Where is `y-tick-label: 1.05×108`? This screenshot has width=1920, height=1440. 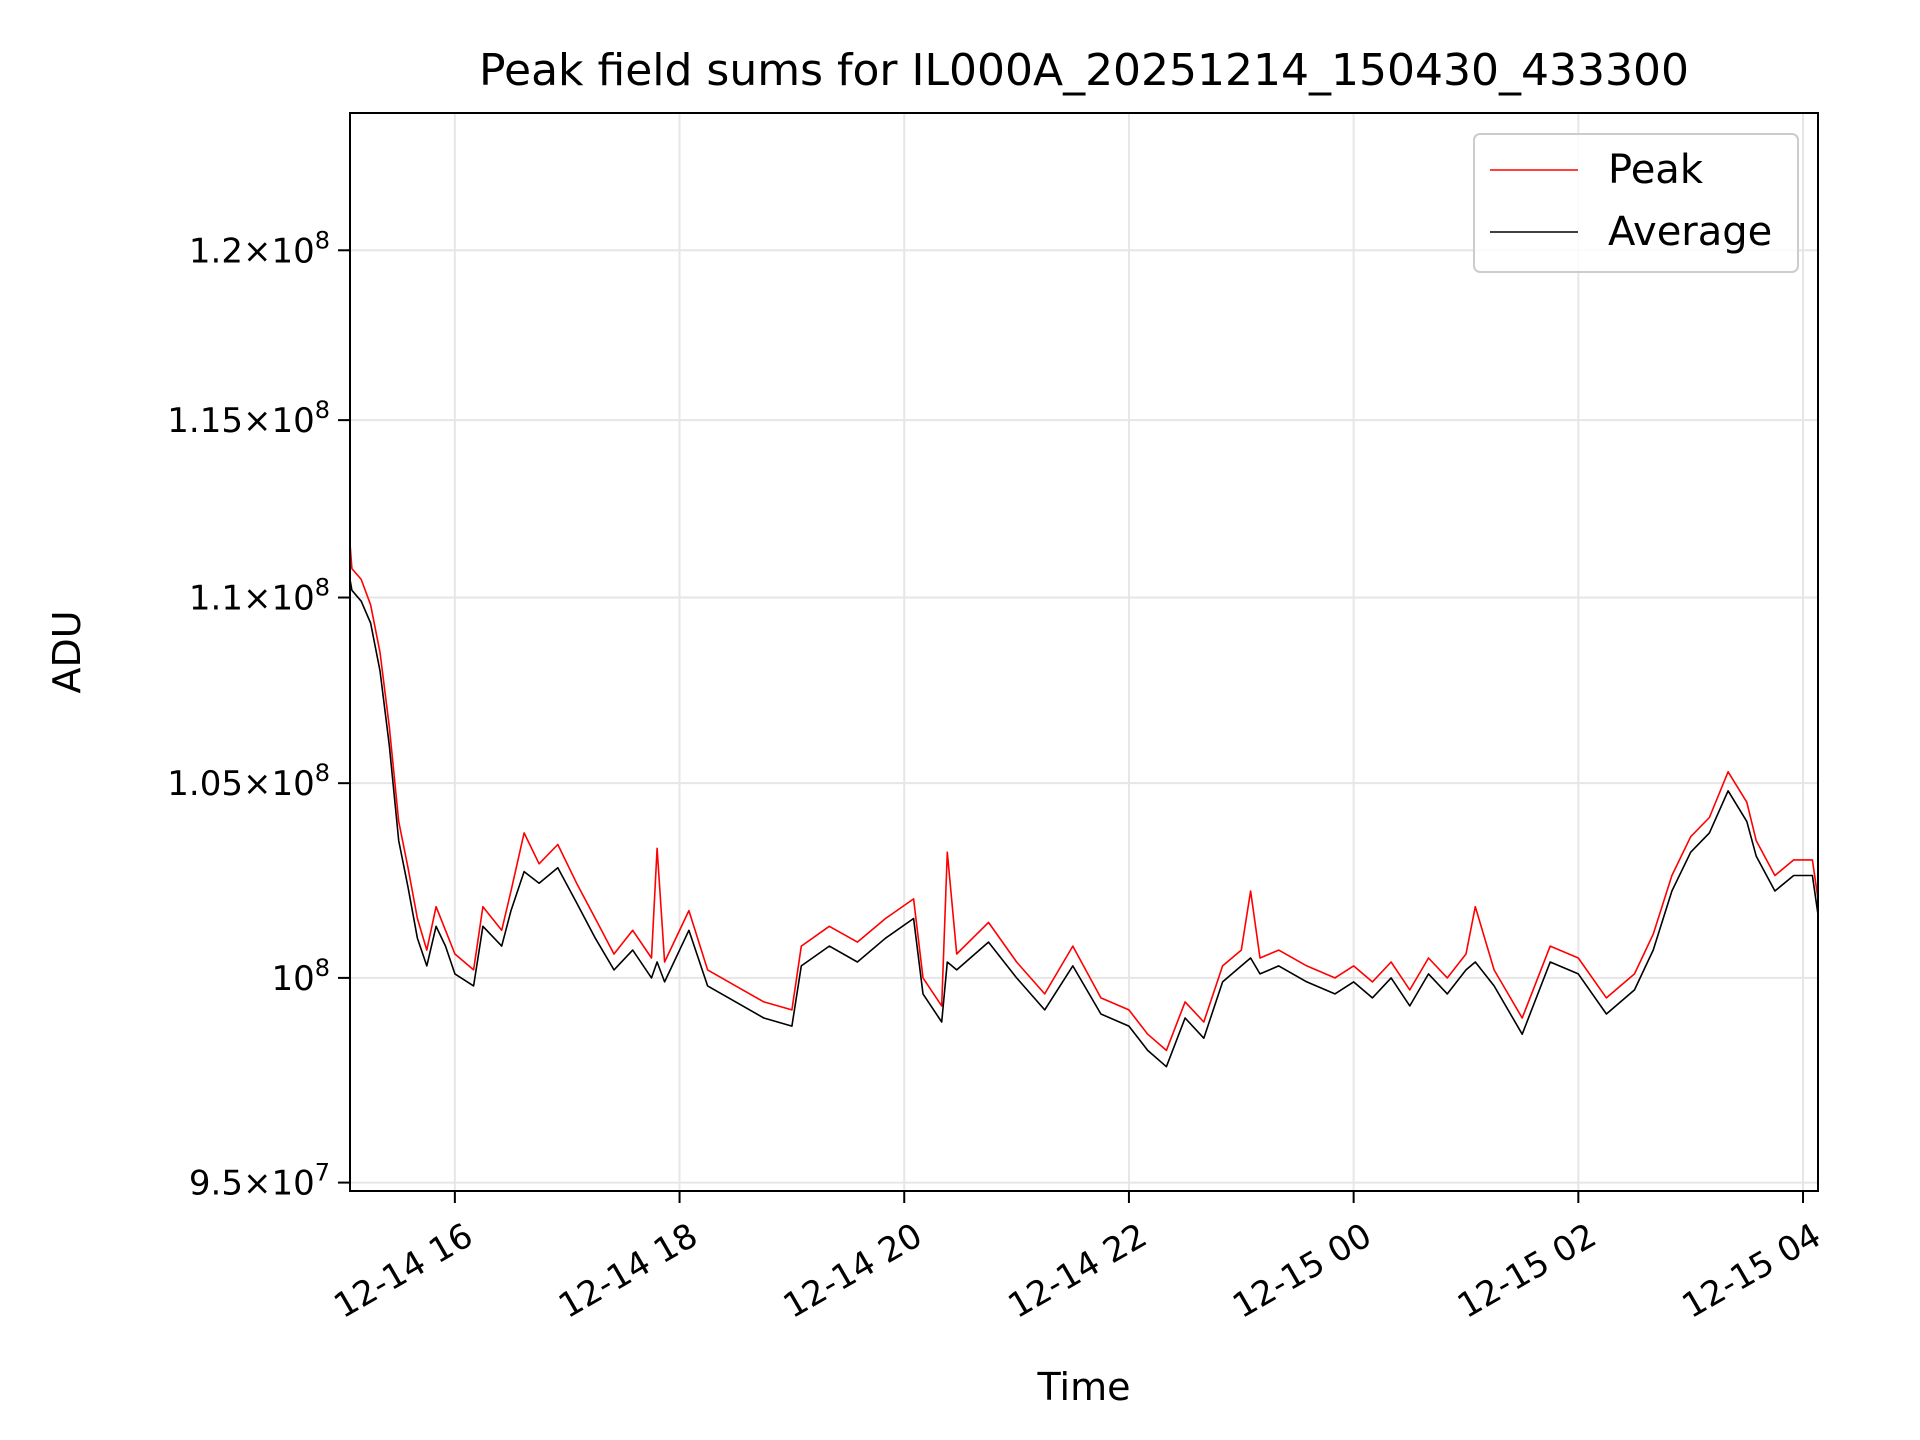 y-tick-label: 1.05×108 is located at coordinates (248, 781).